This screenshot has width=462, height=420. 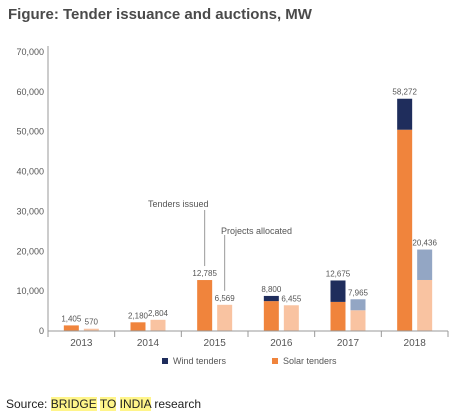 I want to click on annotation-label: Tenders issued, so click(x=178, y=204).